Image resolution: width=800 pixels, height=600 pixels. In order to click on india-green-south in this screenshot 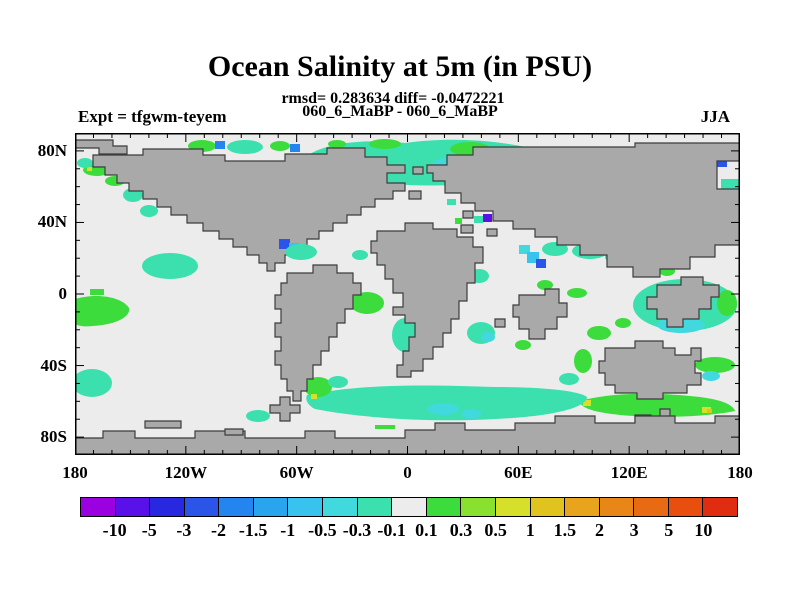, I will do `click(523, 345)`.